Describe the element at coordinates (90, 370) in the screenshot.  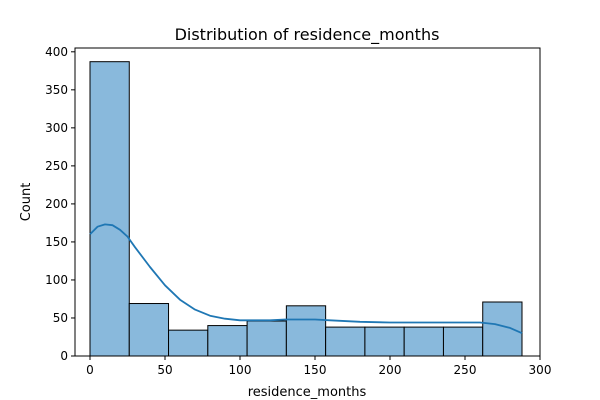
I see `x-tick-label: 0` at that location.